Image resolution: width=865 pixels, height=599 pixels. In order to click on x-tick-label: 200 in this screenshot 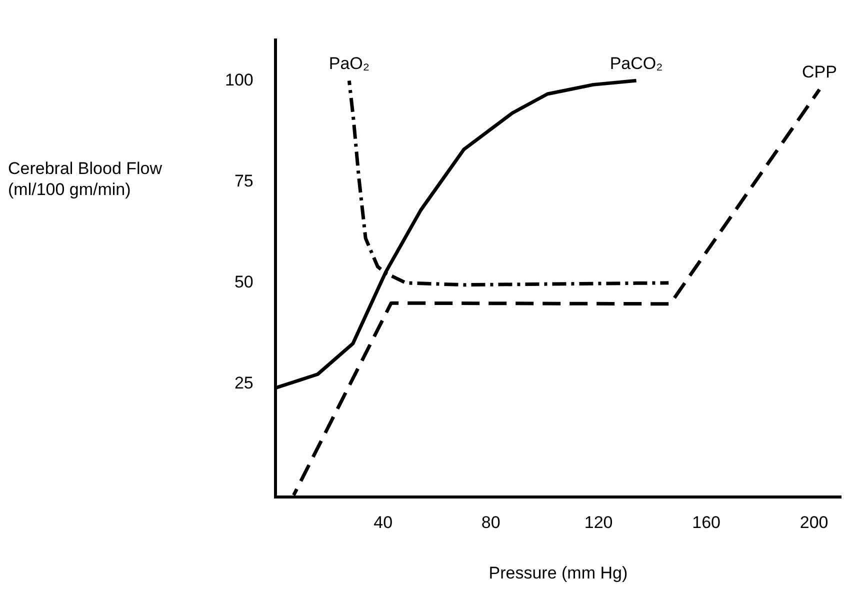, I will do `click(814, 522)`.